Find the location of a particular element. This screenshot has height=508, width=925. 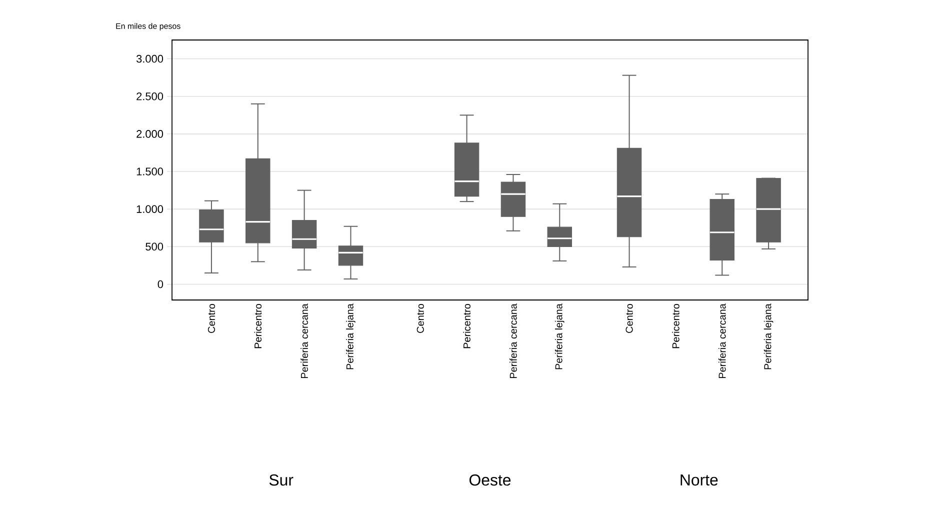

y-tick-label: 2.000 is located at coordinates (150, 134).